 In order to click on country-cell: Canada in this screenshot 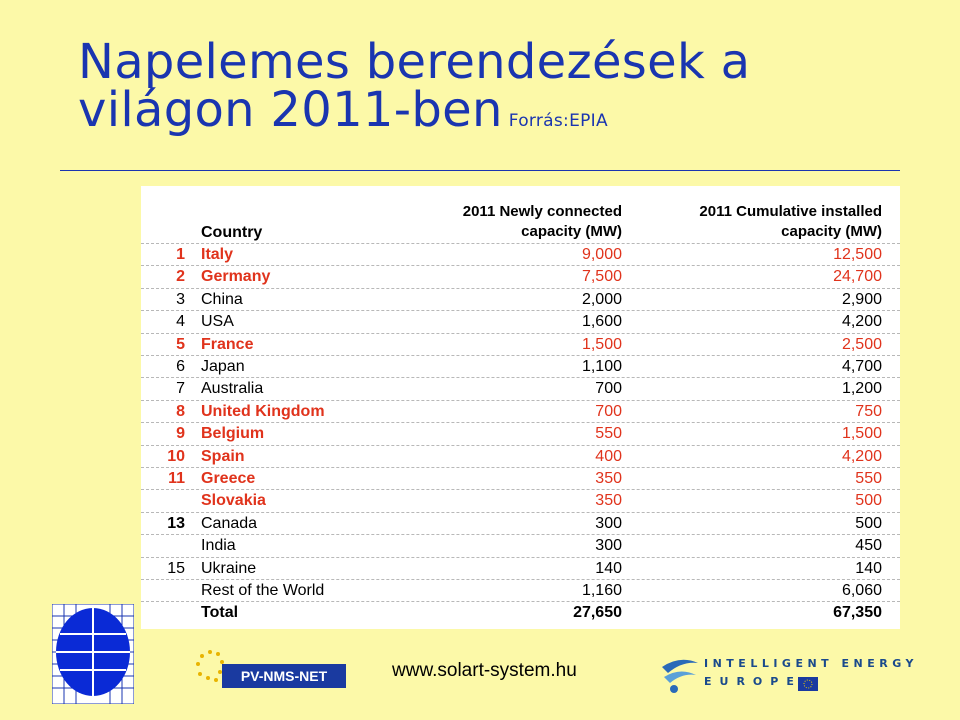, I will do `click(229, 523)`.